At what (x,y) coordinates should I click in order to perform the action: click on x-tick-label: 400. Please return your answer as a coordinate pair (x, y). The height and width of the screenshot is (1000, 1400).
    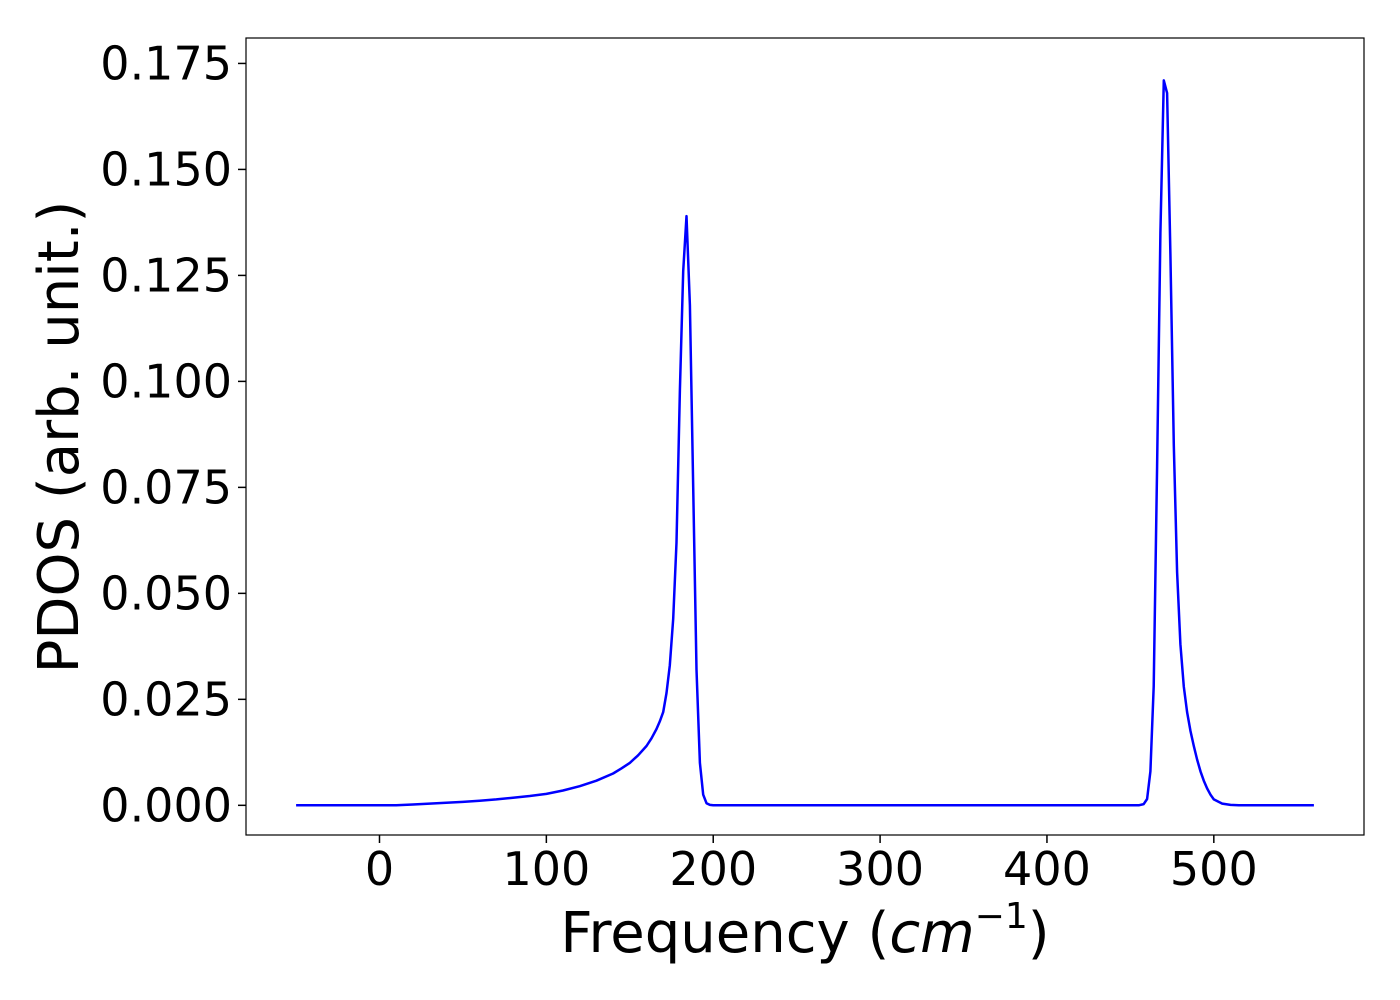
    Looking at the image, I should click on (1047, 869).